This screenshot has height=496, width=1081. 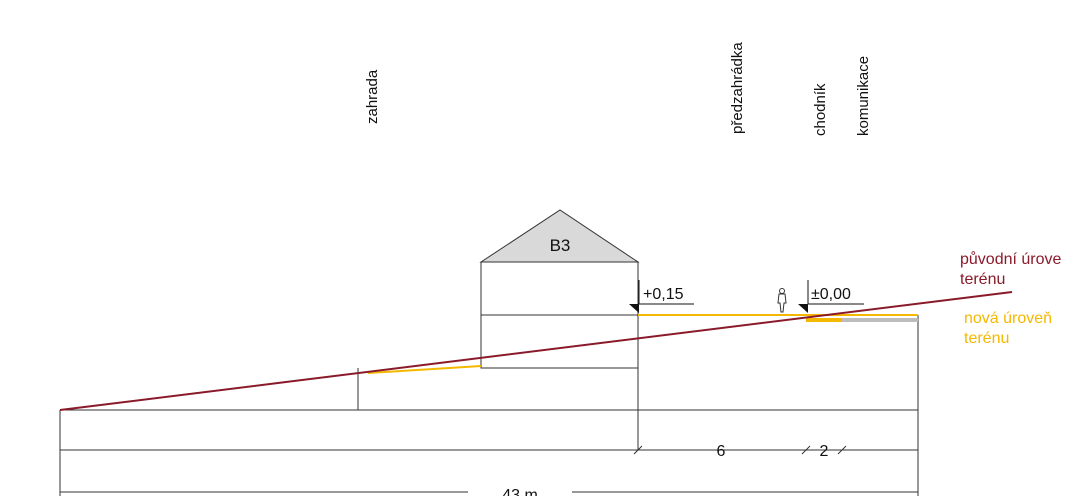 I want to click on legend-new-terrain-line2: terénu, so click(x=986, y=338).